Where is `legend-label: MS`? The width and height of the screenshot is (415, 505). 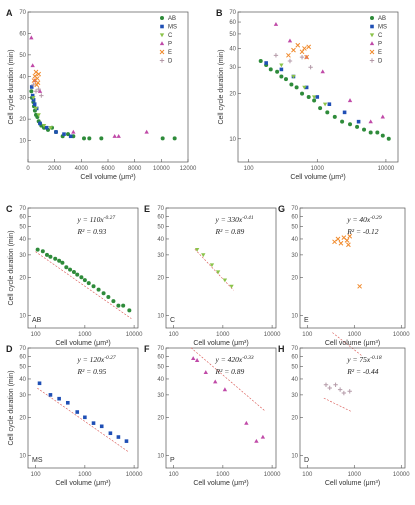
legend-label: MS is located at coordinates (382, 28).